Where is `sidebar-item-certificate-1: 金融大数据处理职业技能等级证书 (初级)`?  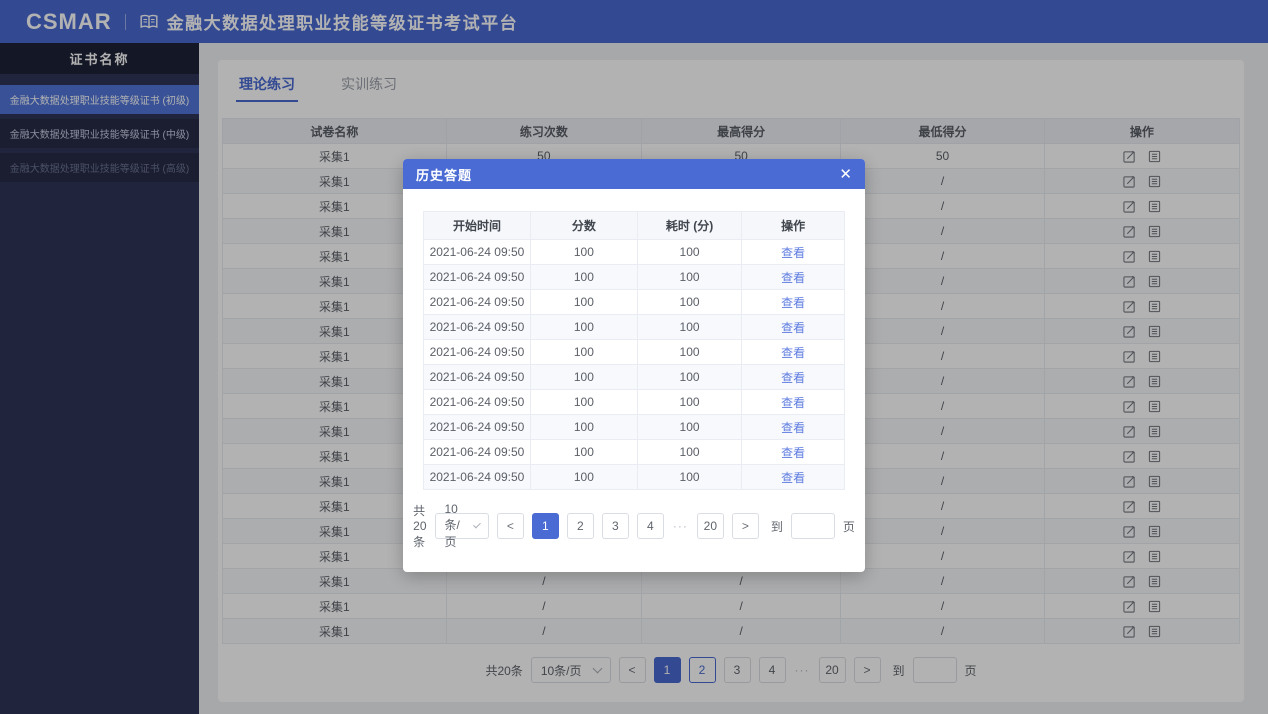
sidebar-item-certificate-1: 金融大数据处理职业技能等级证书 (初级) is located at coordinates (99, 99).